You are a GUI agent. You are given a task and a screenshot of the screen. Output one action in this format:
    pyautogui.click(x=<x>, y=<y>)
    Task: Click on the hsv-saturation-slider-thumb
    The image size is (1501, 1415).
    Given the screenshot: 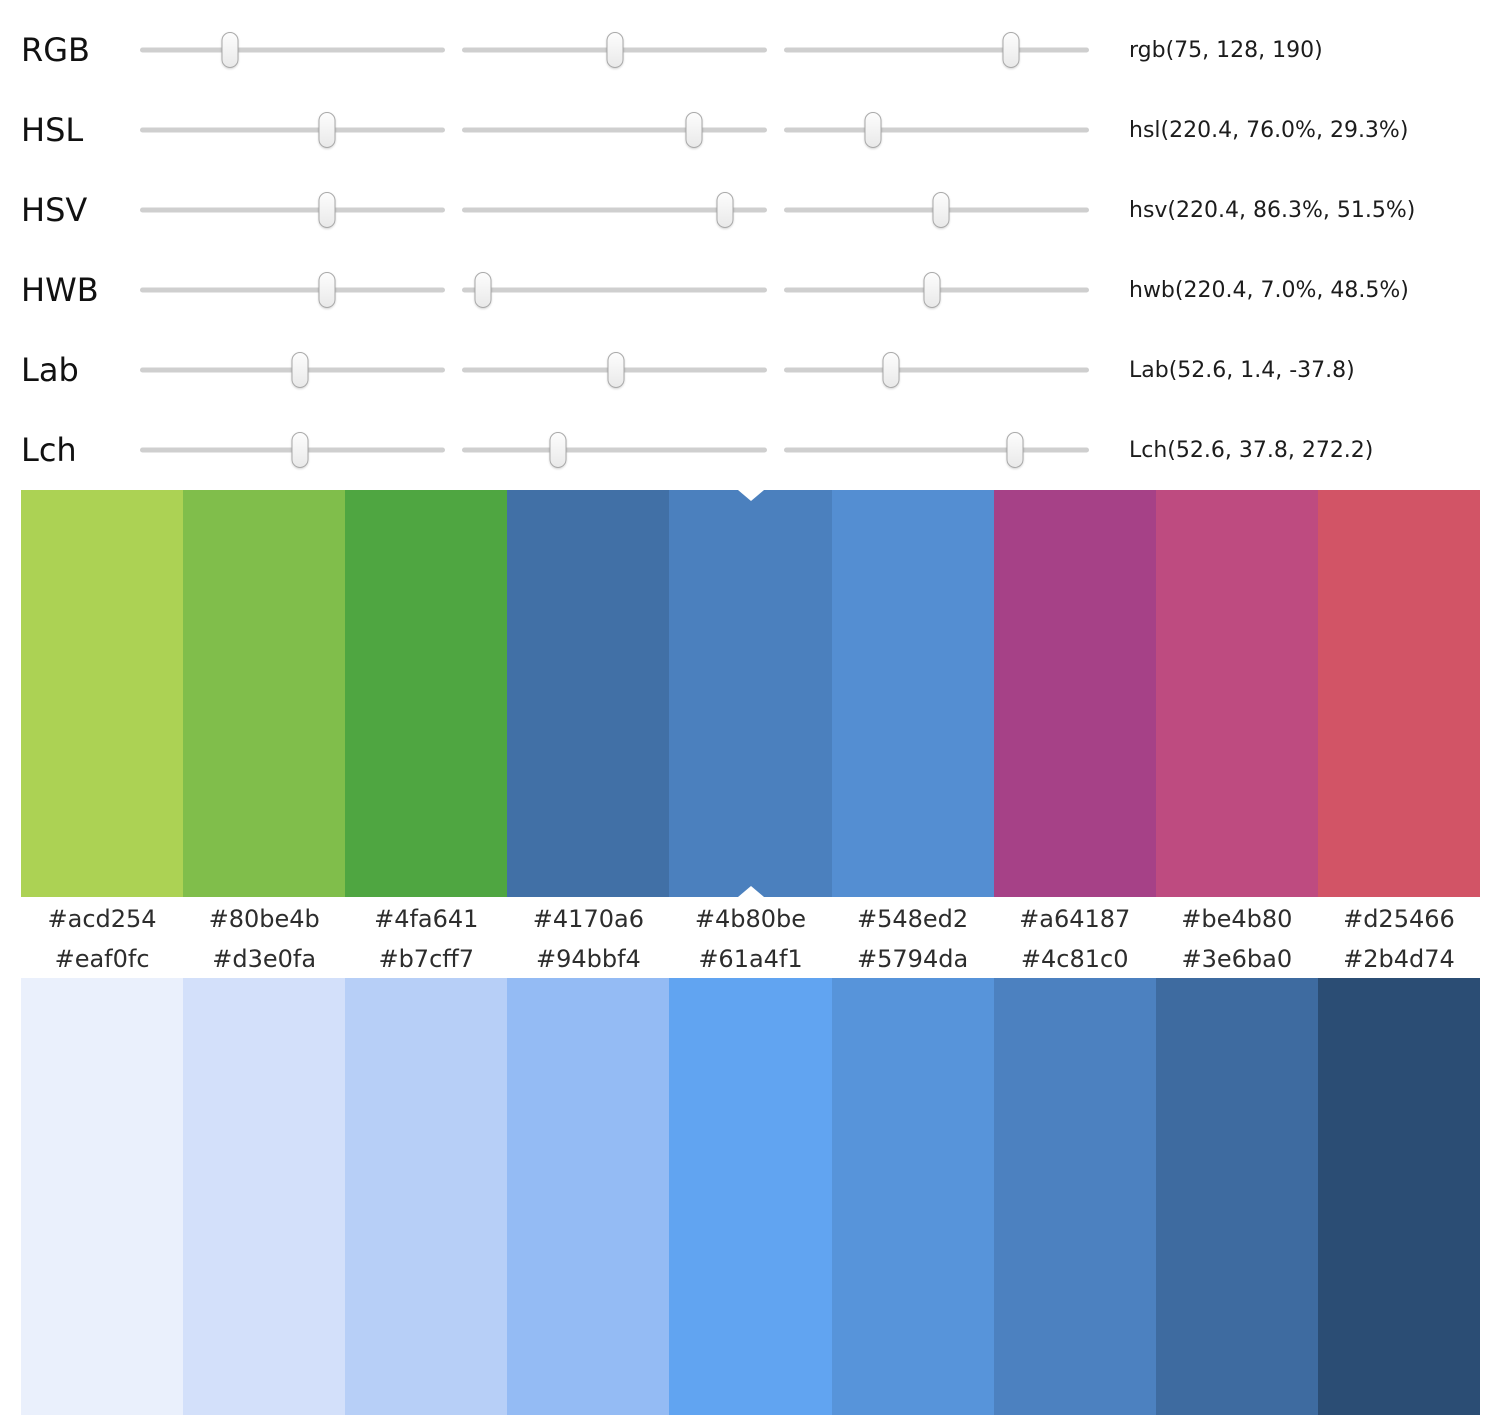 What is the action you would take?
    pyautogui.click(x=725, y=210)
    